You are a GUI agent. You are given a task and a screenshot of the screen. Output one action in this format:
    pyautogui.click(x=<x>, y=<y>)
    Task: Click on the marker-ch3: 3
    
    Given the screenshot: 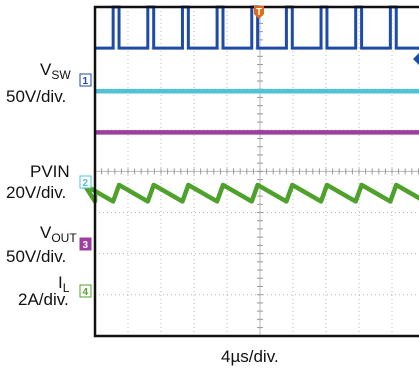 What is the action you would take?
    pyautogui.click(x=85, y=244)
    